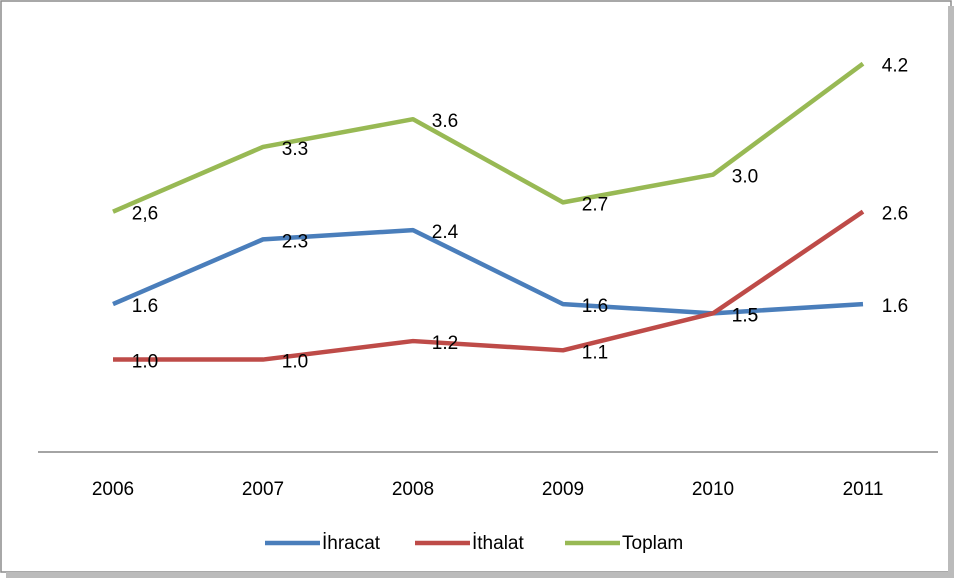 Image resolution: width=959 pixels, height=581 pixels. I want to click on data-label: 2.3, so click(295, 241).